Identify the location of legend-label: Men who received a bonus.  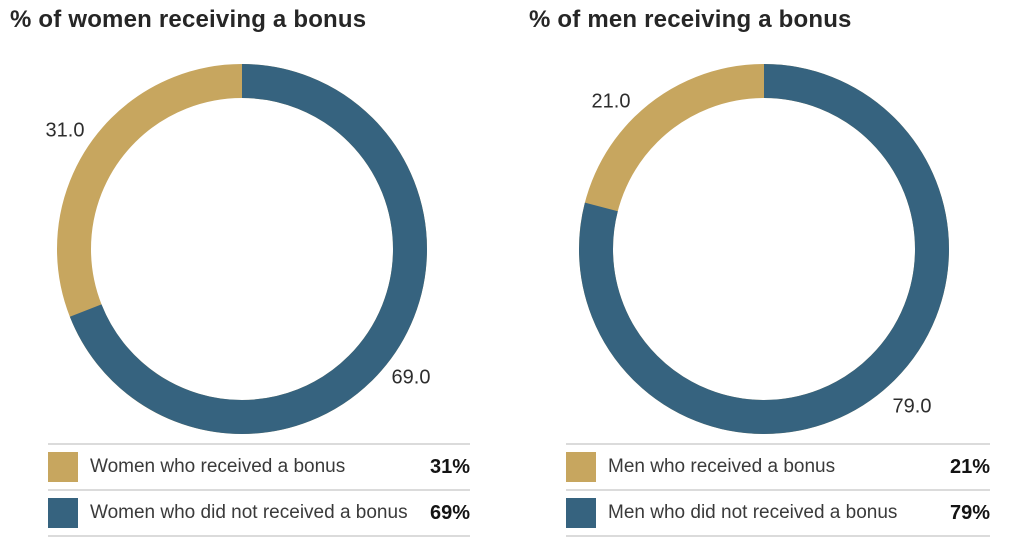
(722, 466).